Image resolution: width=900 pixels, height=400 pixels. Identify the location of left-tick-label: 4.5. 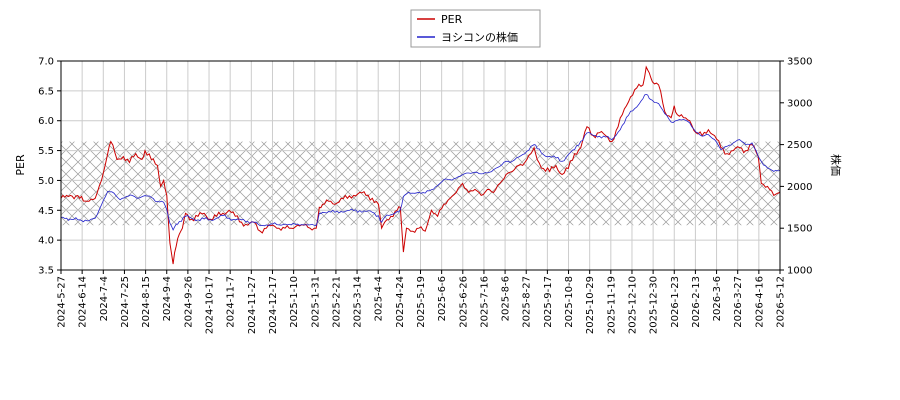
(46, 211).